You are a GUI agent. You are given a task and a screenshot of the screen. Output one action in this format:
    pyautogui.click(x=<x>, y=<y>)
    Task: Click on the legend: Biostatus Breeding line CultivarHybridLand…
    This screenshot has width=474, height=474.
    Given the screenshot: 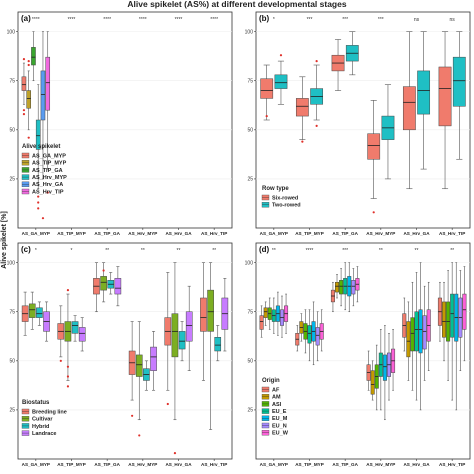 What is the action you would take?
    pyautogui.click(x=44, y=418)
    